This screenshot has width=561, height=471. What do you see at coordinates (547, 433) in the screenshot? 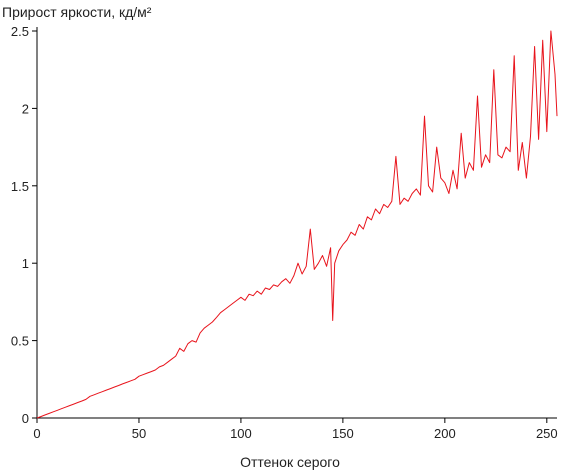
I see `x-tick-label: 250` at bounding box center [547, 433].